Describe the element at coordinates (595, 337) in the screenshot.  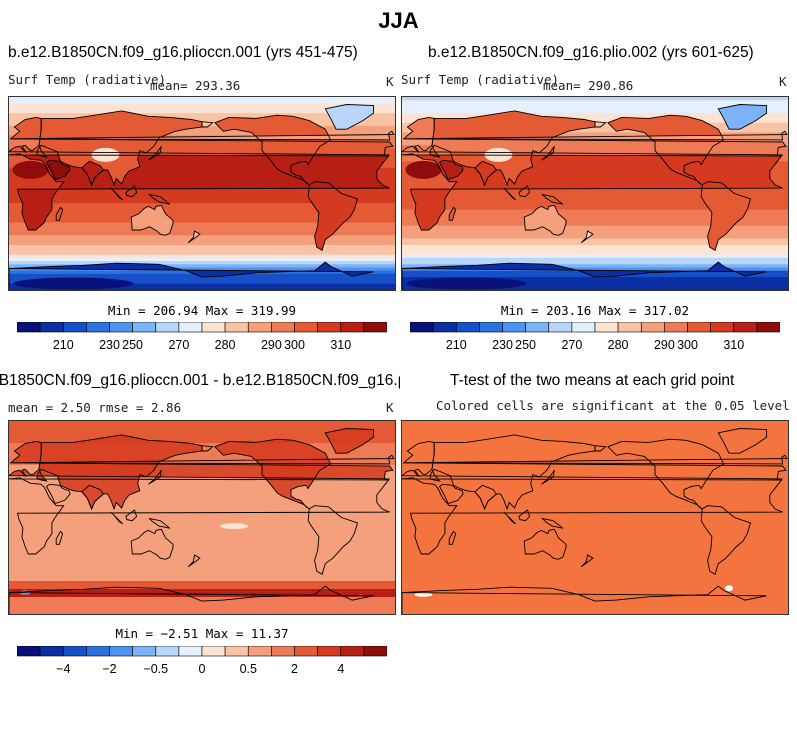
I see `panel2-colorbar: 210 230 250 270 280 290 300 310` at that location.